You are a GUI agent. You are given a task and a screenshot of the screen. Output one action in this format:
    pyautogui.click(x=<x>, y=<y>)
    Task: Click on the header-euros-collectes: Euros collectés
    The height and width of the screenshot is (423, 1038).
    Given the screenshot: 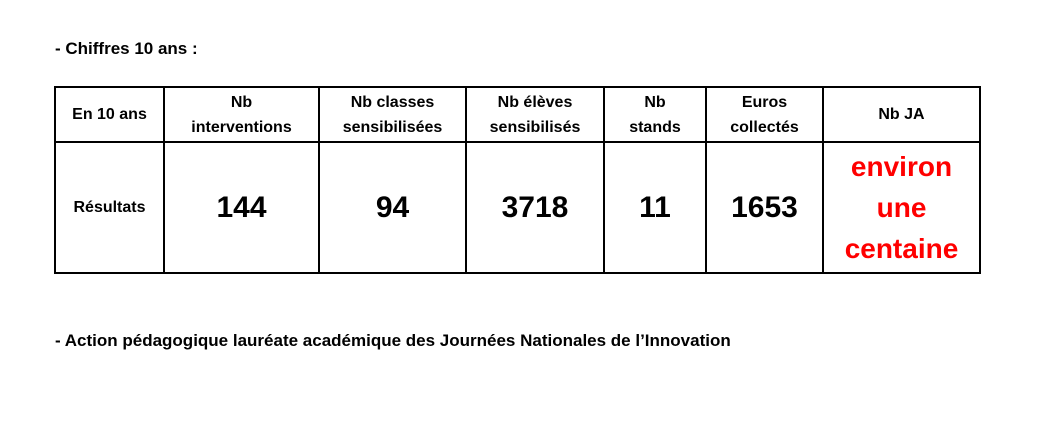 What is the action you would take?
    pyautogui.click(x=764, y=114)
    